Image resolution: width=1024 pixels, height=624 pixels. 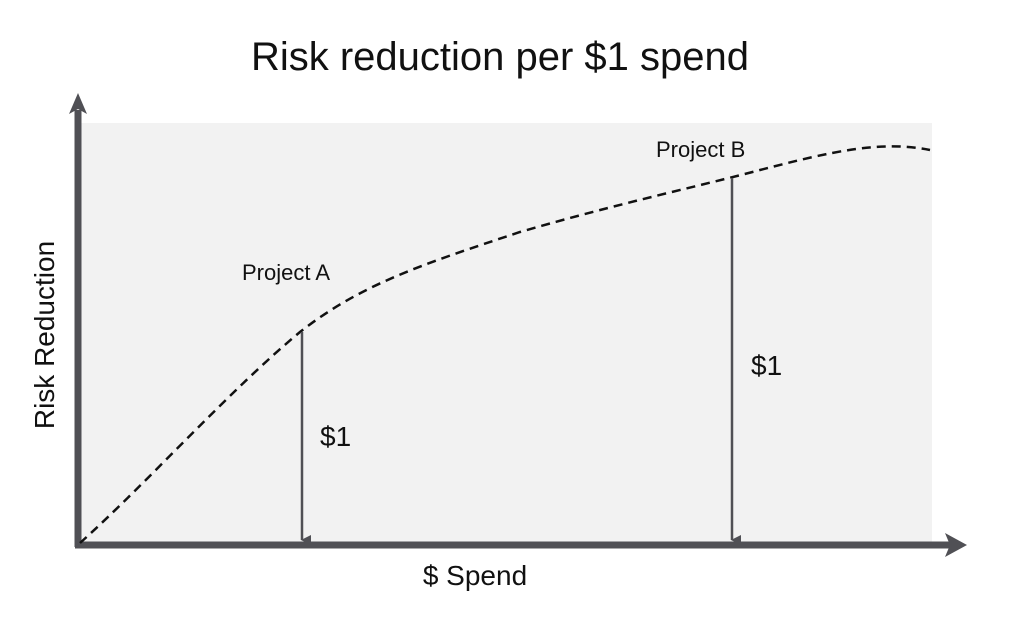 I want to click on y-axis-label: Risk Reduction, so click(x=44, y=335).